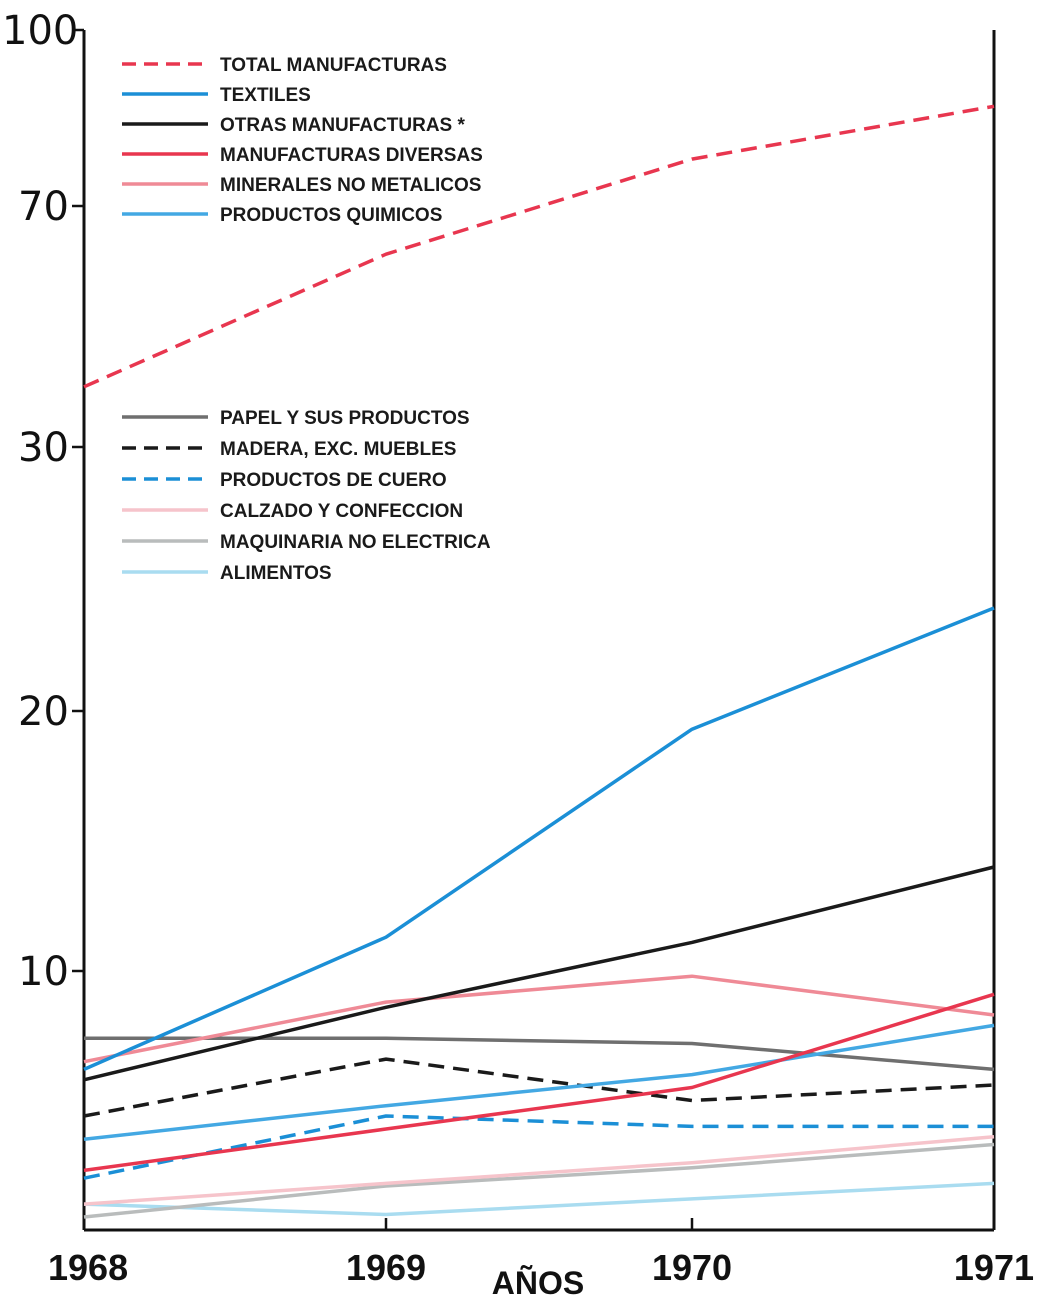  What do you see at coordinates (40, 31) in the screenshot?
I see `y-tick-label: 100` at bounding box center [40, 31].